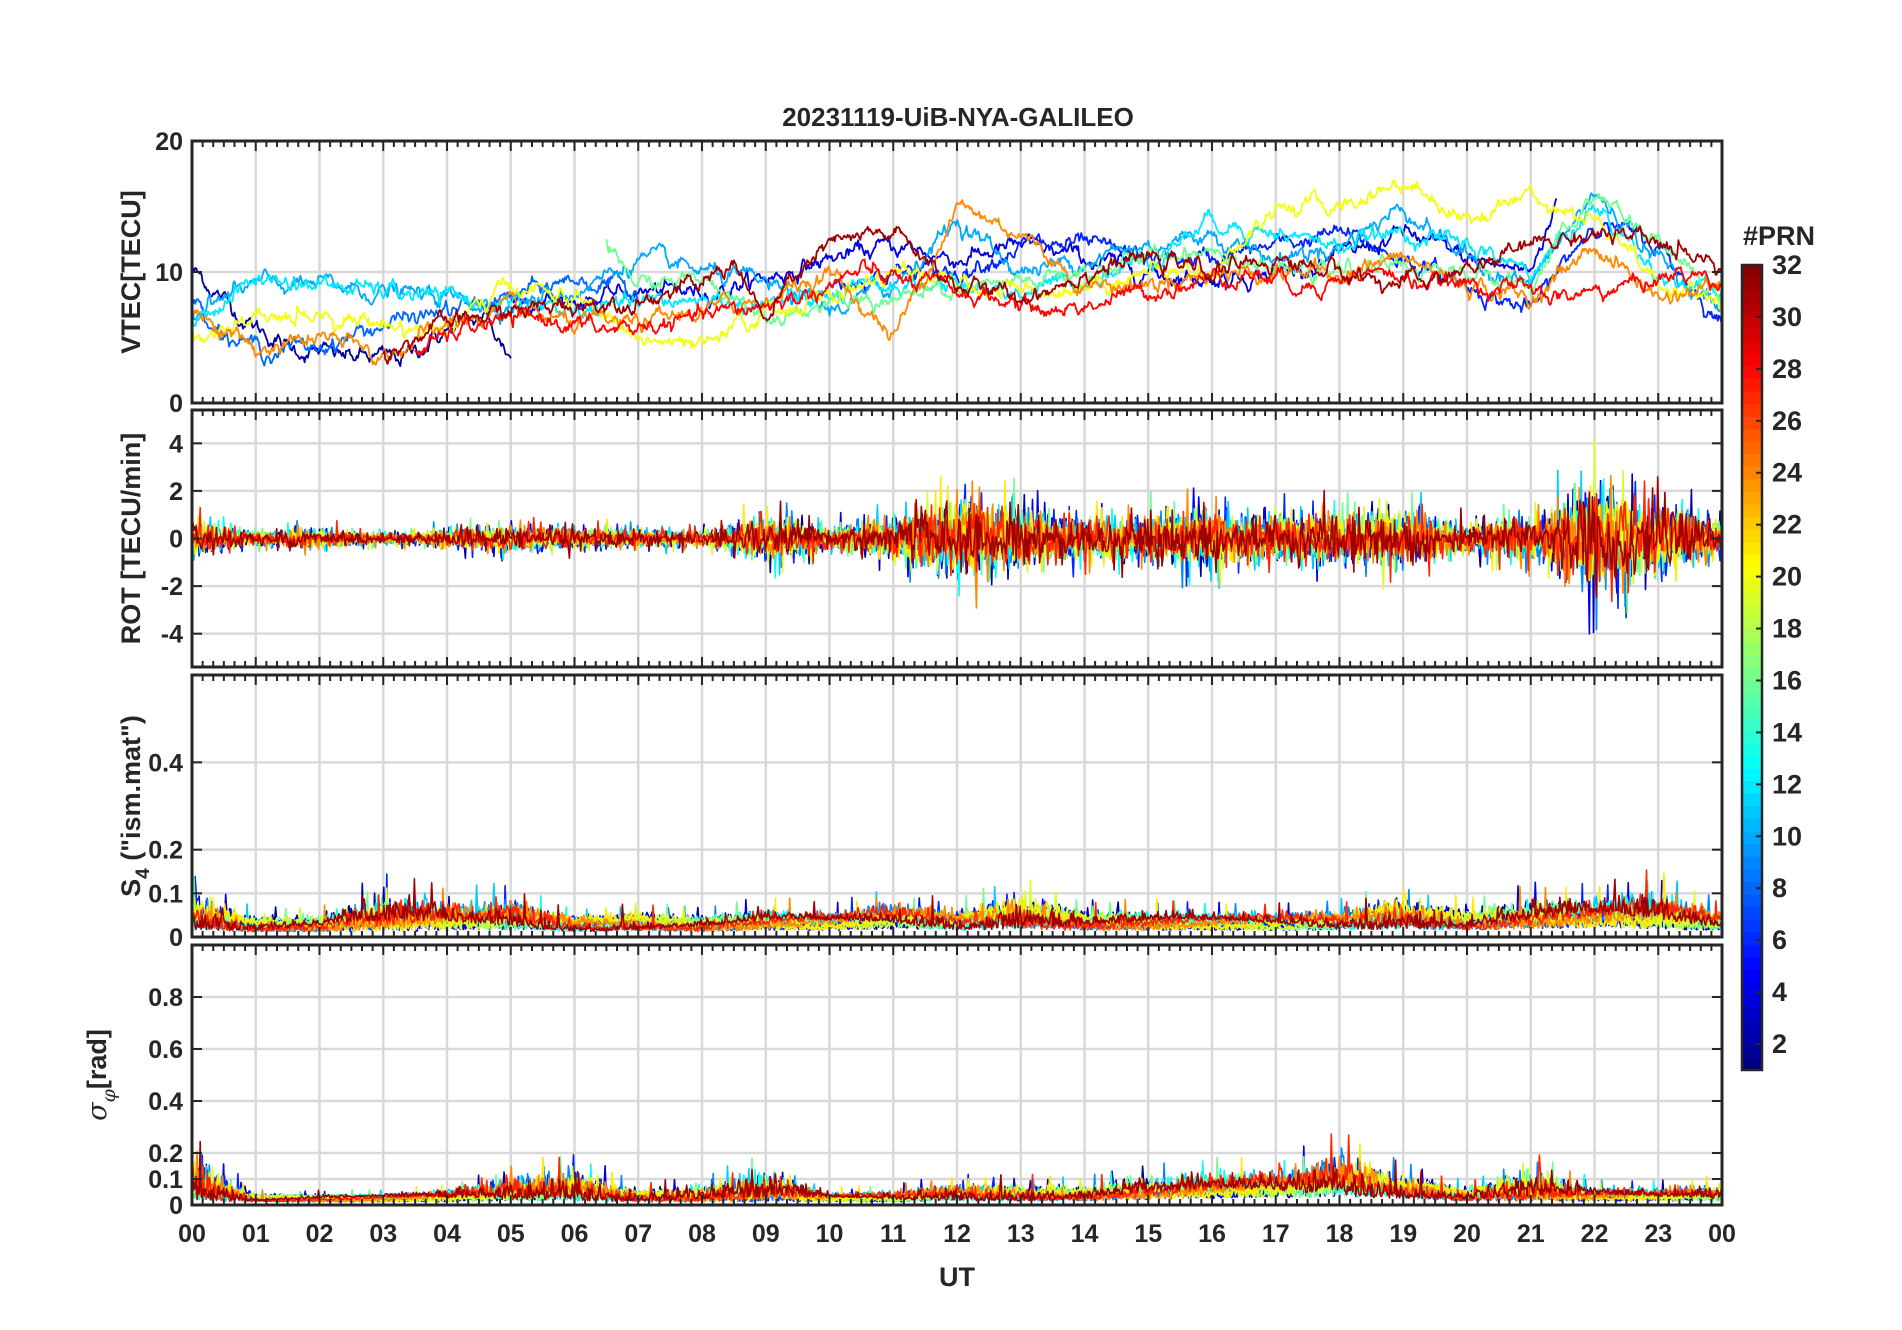  I want to click on x-tick-label: 04, so click(447, 1234).